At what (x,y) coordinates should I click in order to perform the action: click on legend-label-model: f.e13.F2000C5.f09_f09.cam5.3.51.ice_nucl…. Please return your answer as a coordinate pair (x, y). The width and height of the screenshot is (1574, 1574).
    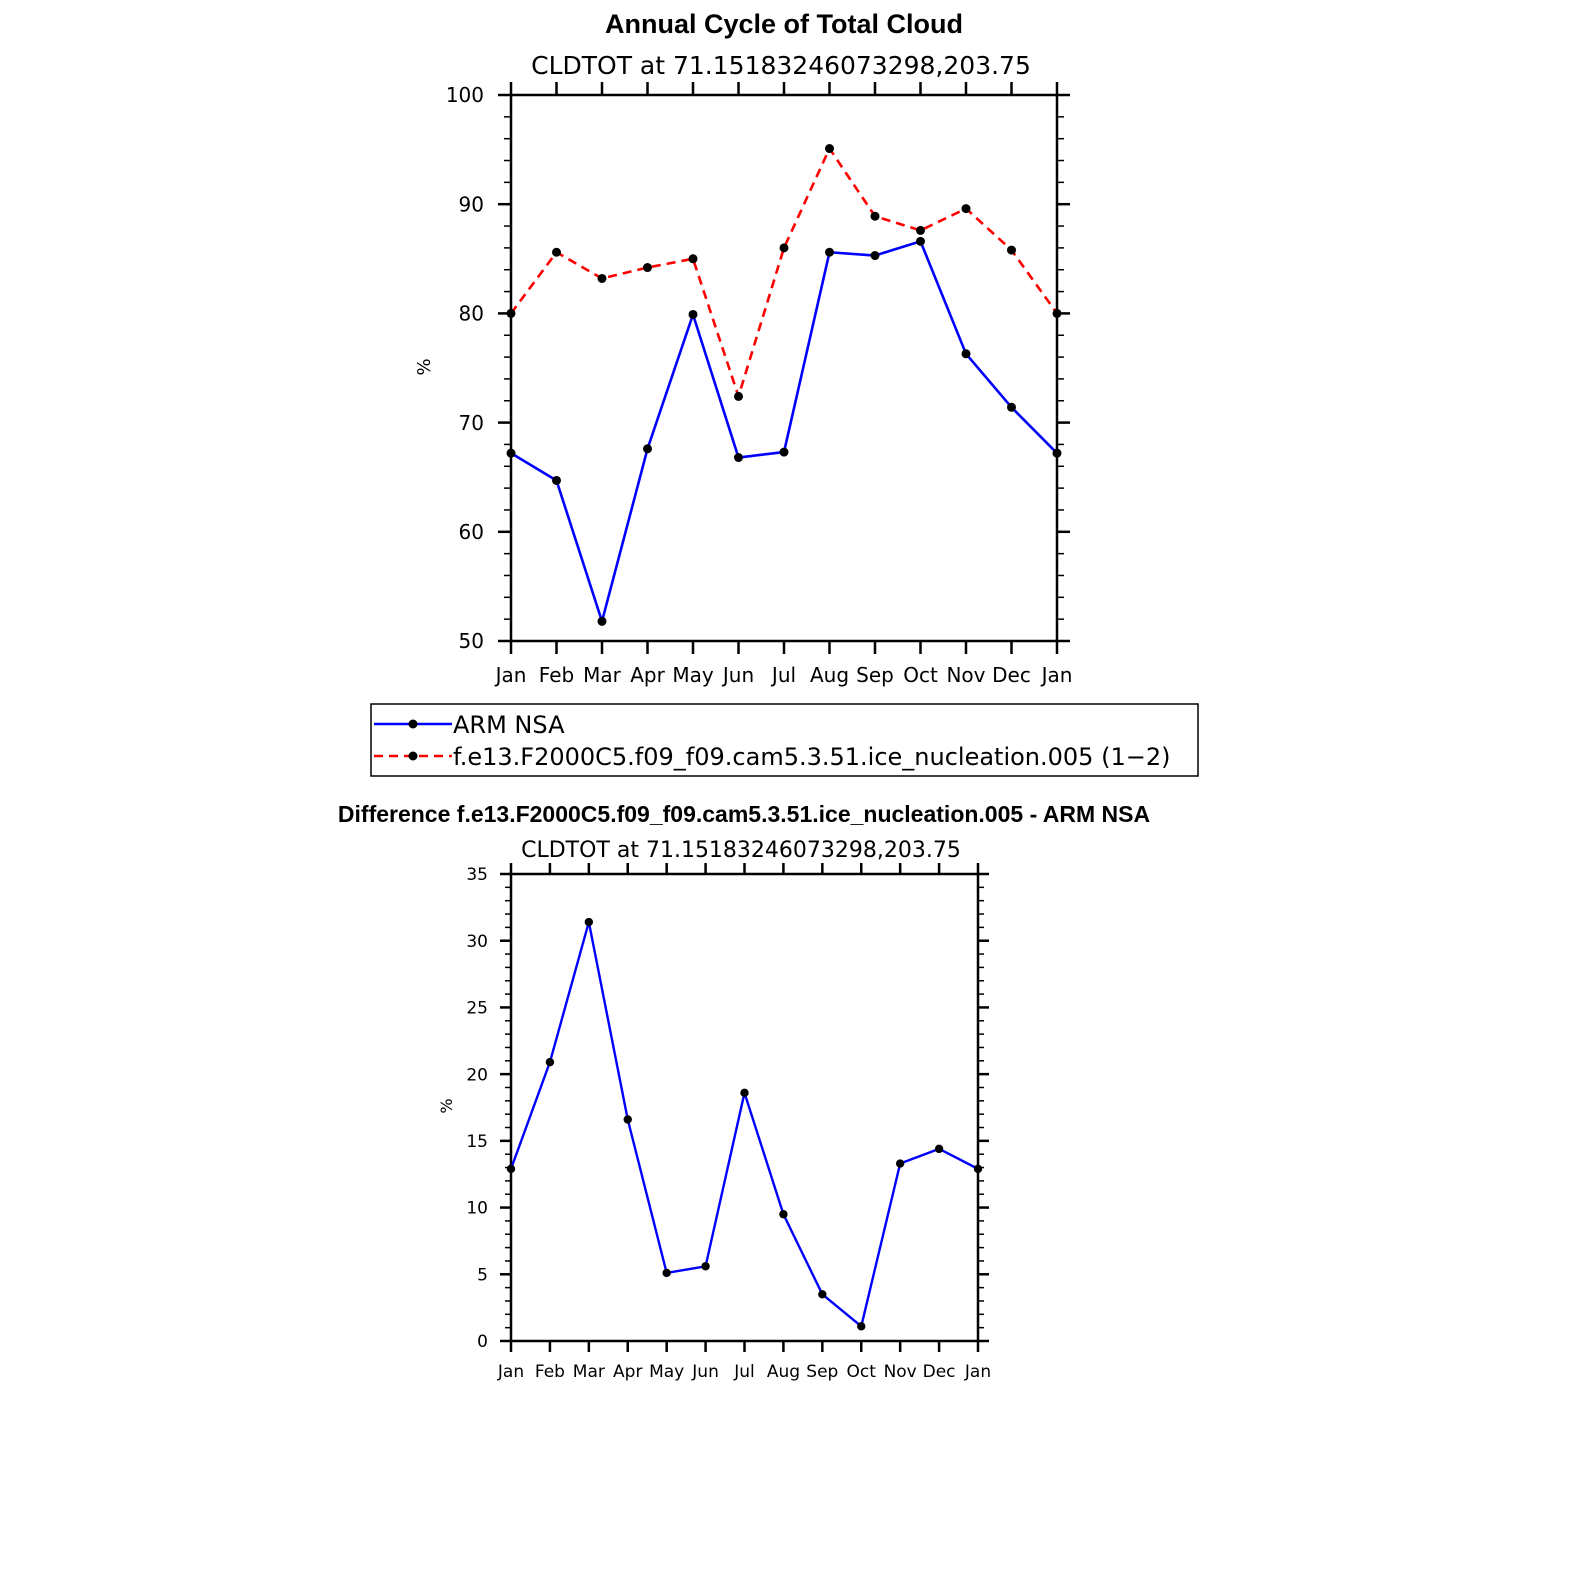
    Looking at the image, I should click on (811, 757).